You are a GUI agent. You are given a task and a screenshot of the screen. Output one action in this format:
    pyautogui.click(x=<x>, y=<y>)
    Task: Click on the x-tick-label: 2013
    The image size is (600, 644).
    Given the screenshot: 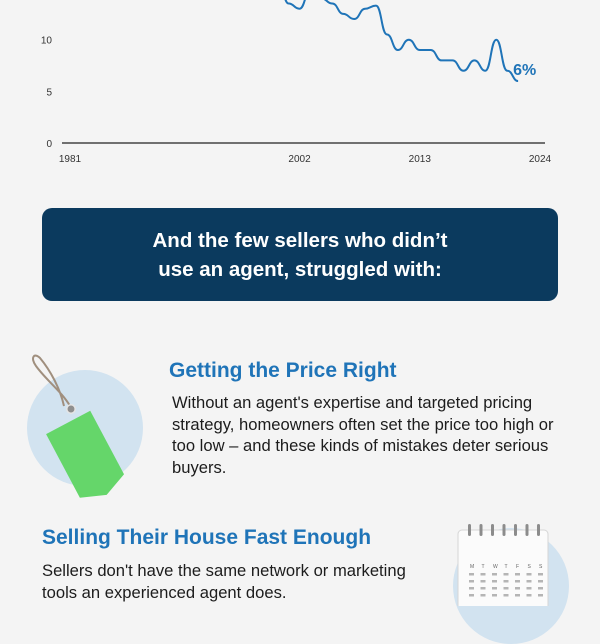 What is the action you would take?
    pyautogui.click(x=420, y=159)
    